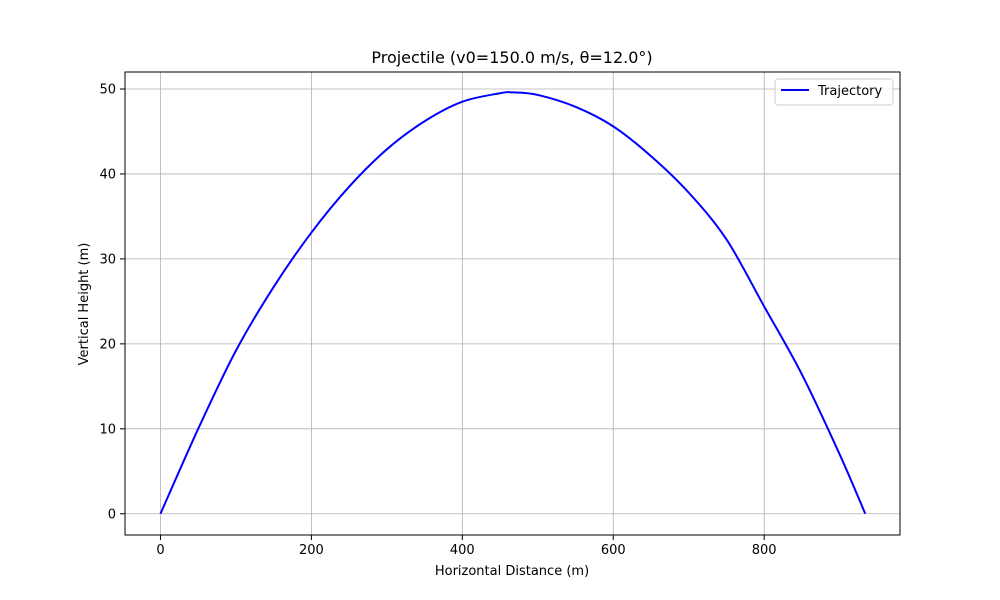 The width and height of the screenshot is (1000, 600). What do you see at coordinates (311, 550) in the screenshot?
I see `x-tick-label: 200` at bounding box center [311, 550].